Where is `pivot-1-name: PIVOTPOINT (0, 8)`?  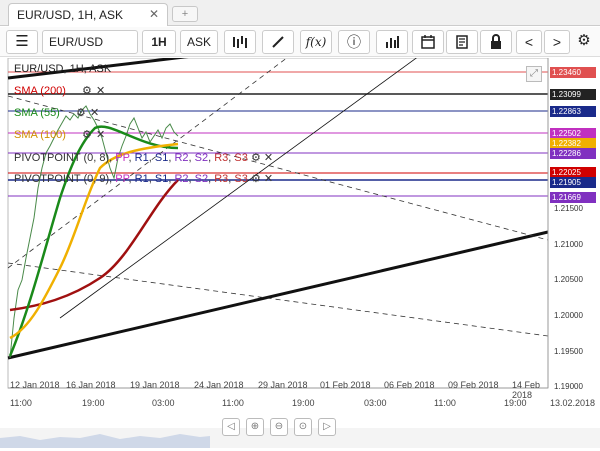 pivot-1-name: PIVOTPOINT (0, 8) is located at coordinates (62, 158).